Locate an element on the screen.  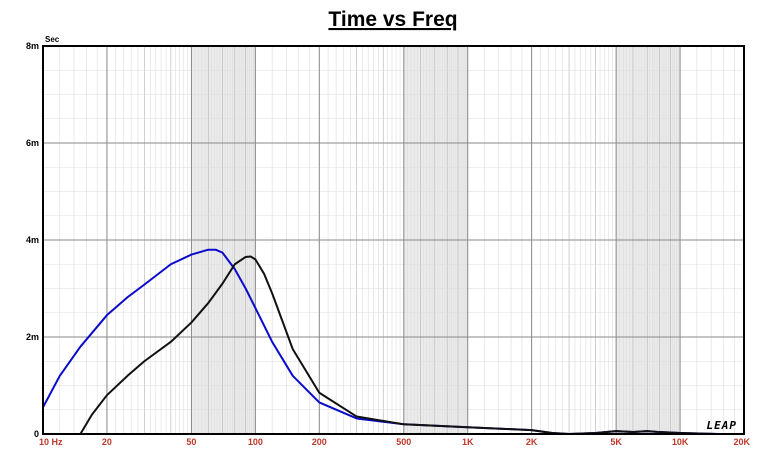
x-tick-label: 10K is located at coordinates (680, 442).